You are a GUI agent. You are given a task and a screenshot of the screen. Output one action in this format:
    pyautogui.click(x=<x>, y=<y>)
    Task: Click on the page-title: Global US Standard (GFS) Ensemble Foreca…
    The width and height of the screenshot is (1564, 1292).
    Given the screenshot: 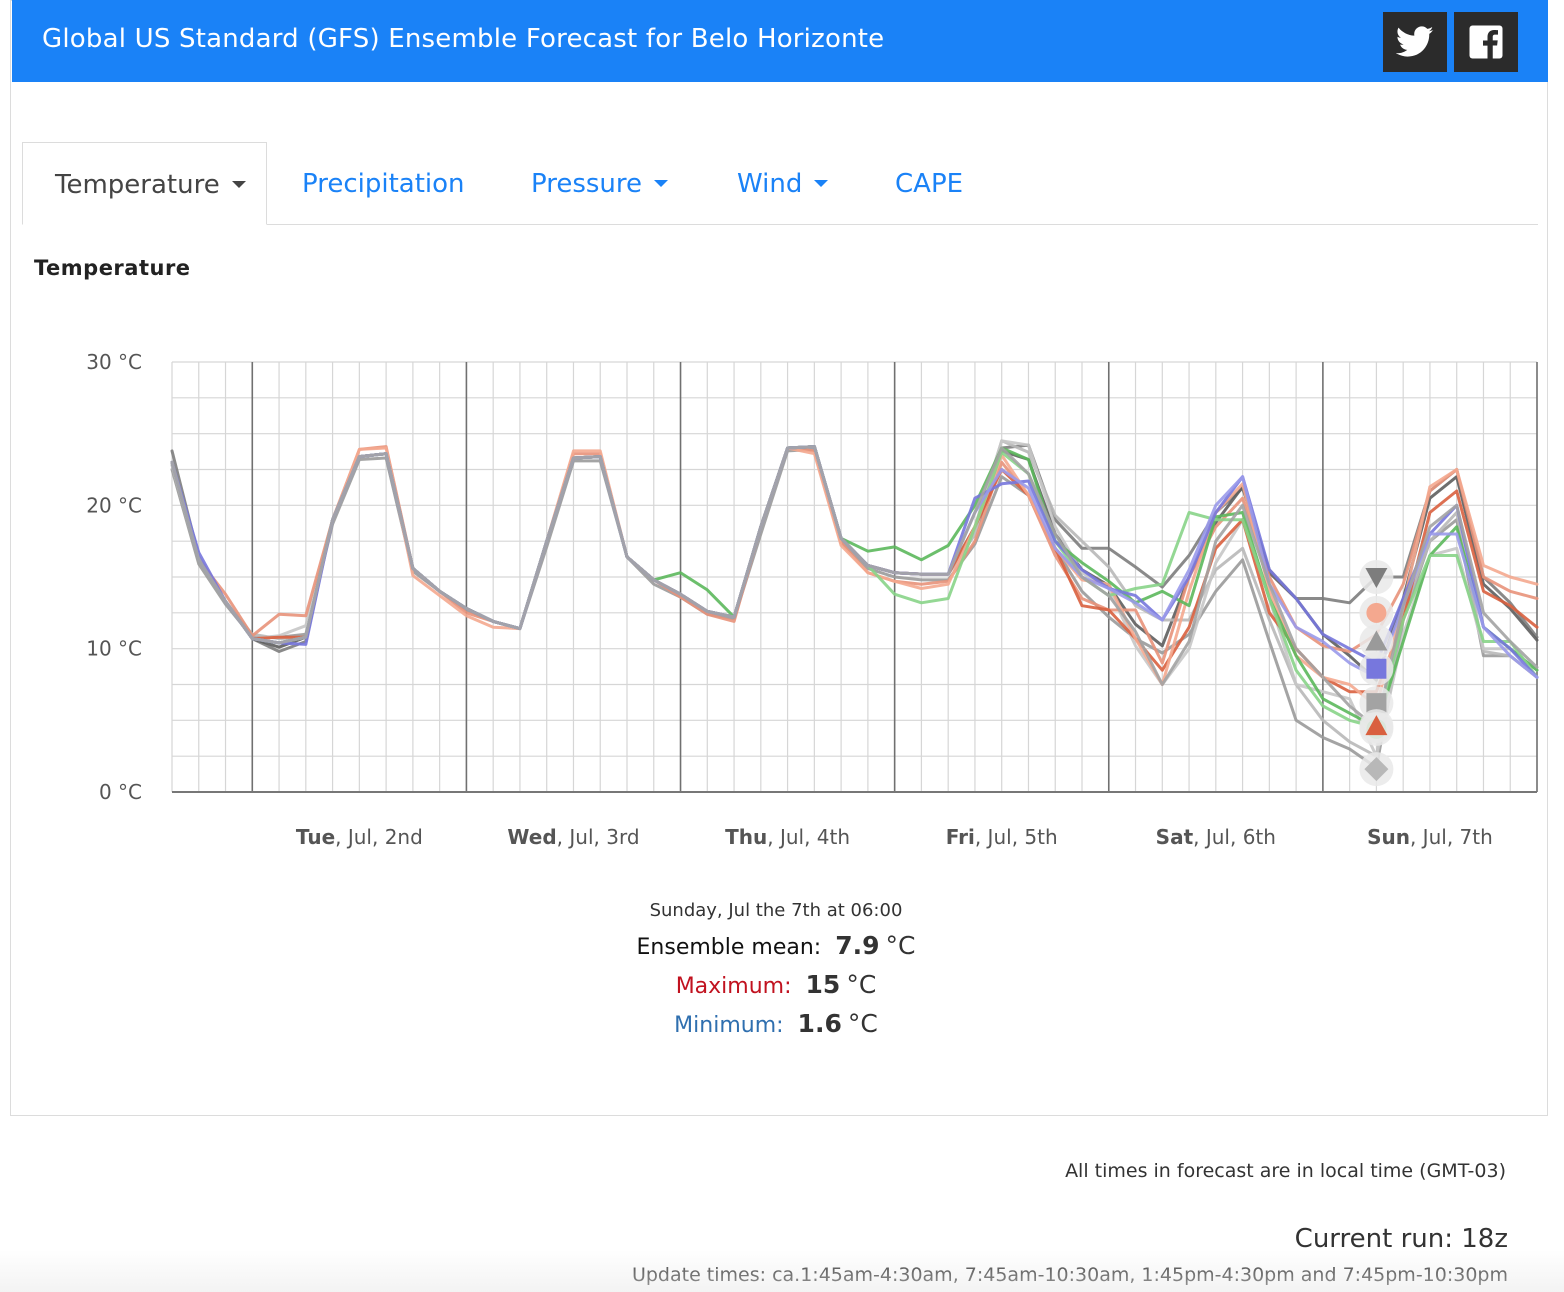 What is the action you would take?
    pyautogui.click(x=463, y=39)
    